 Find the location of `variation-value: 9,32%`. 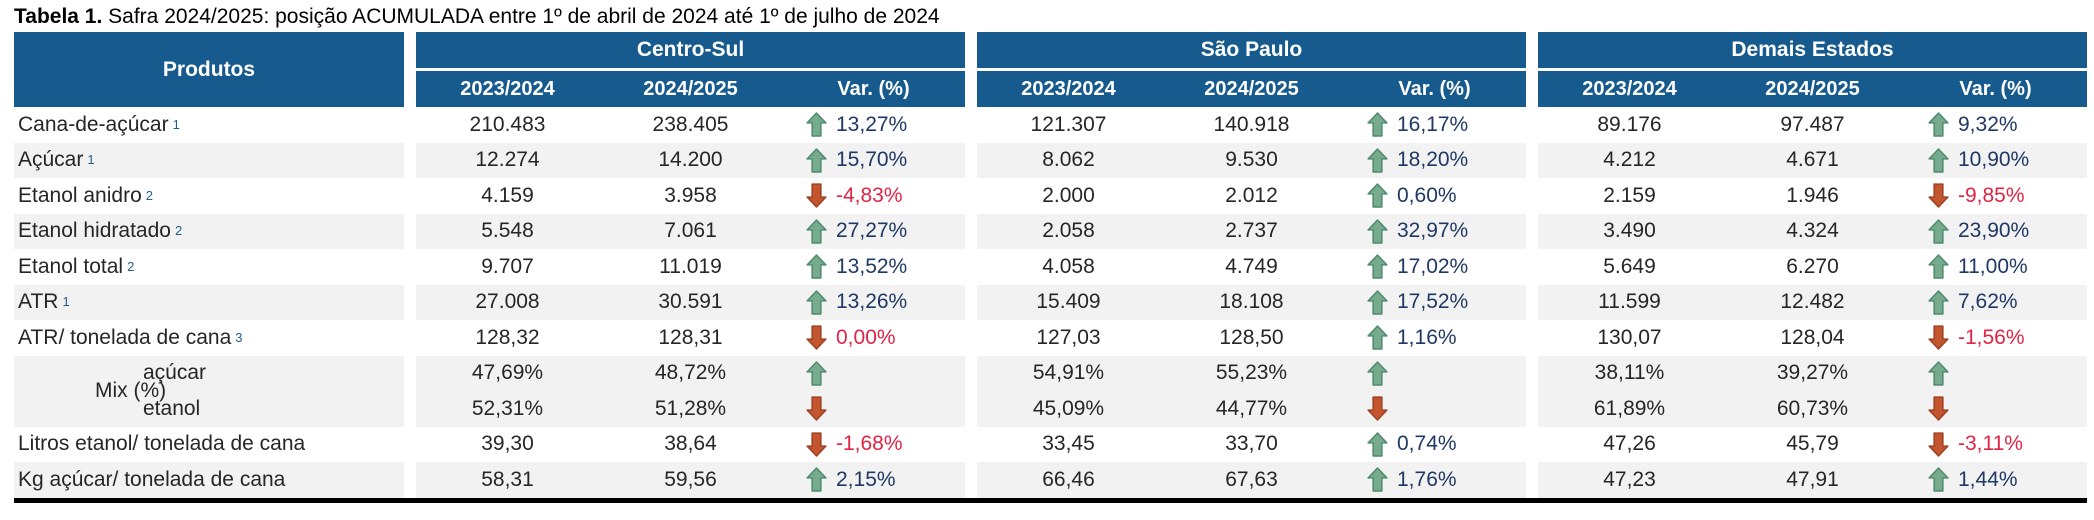

variation-value: 9,32% is located at coordinates (1988, 124).